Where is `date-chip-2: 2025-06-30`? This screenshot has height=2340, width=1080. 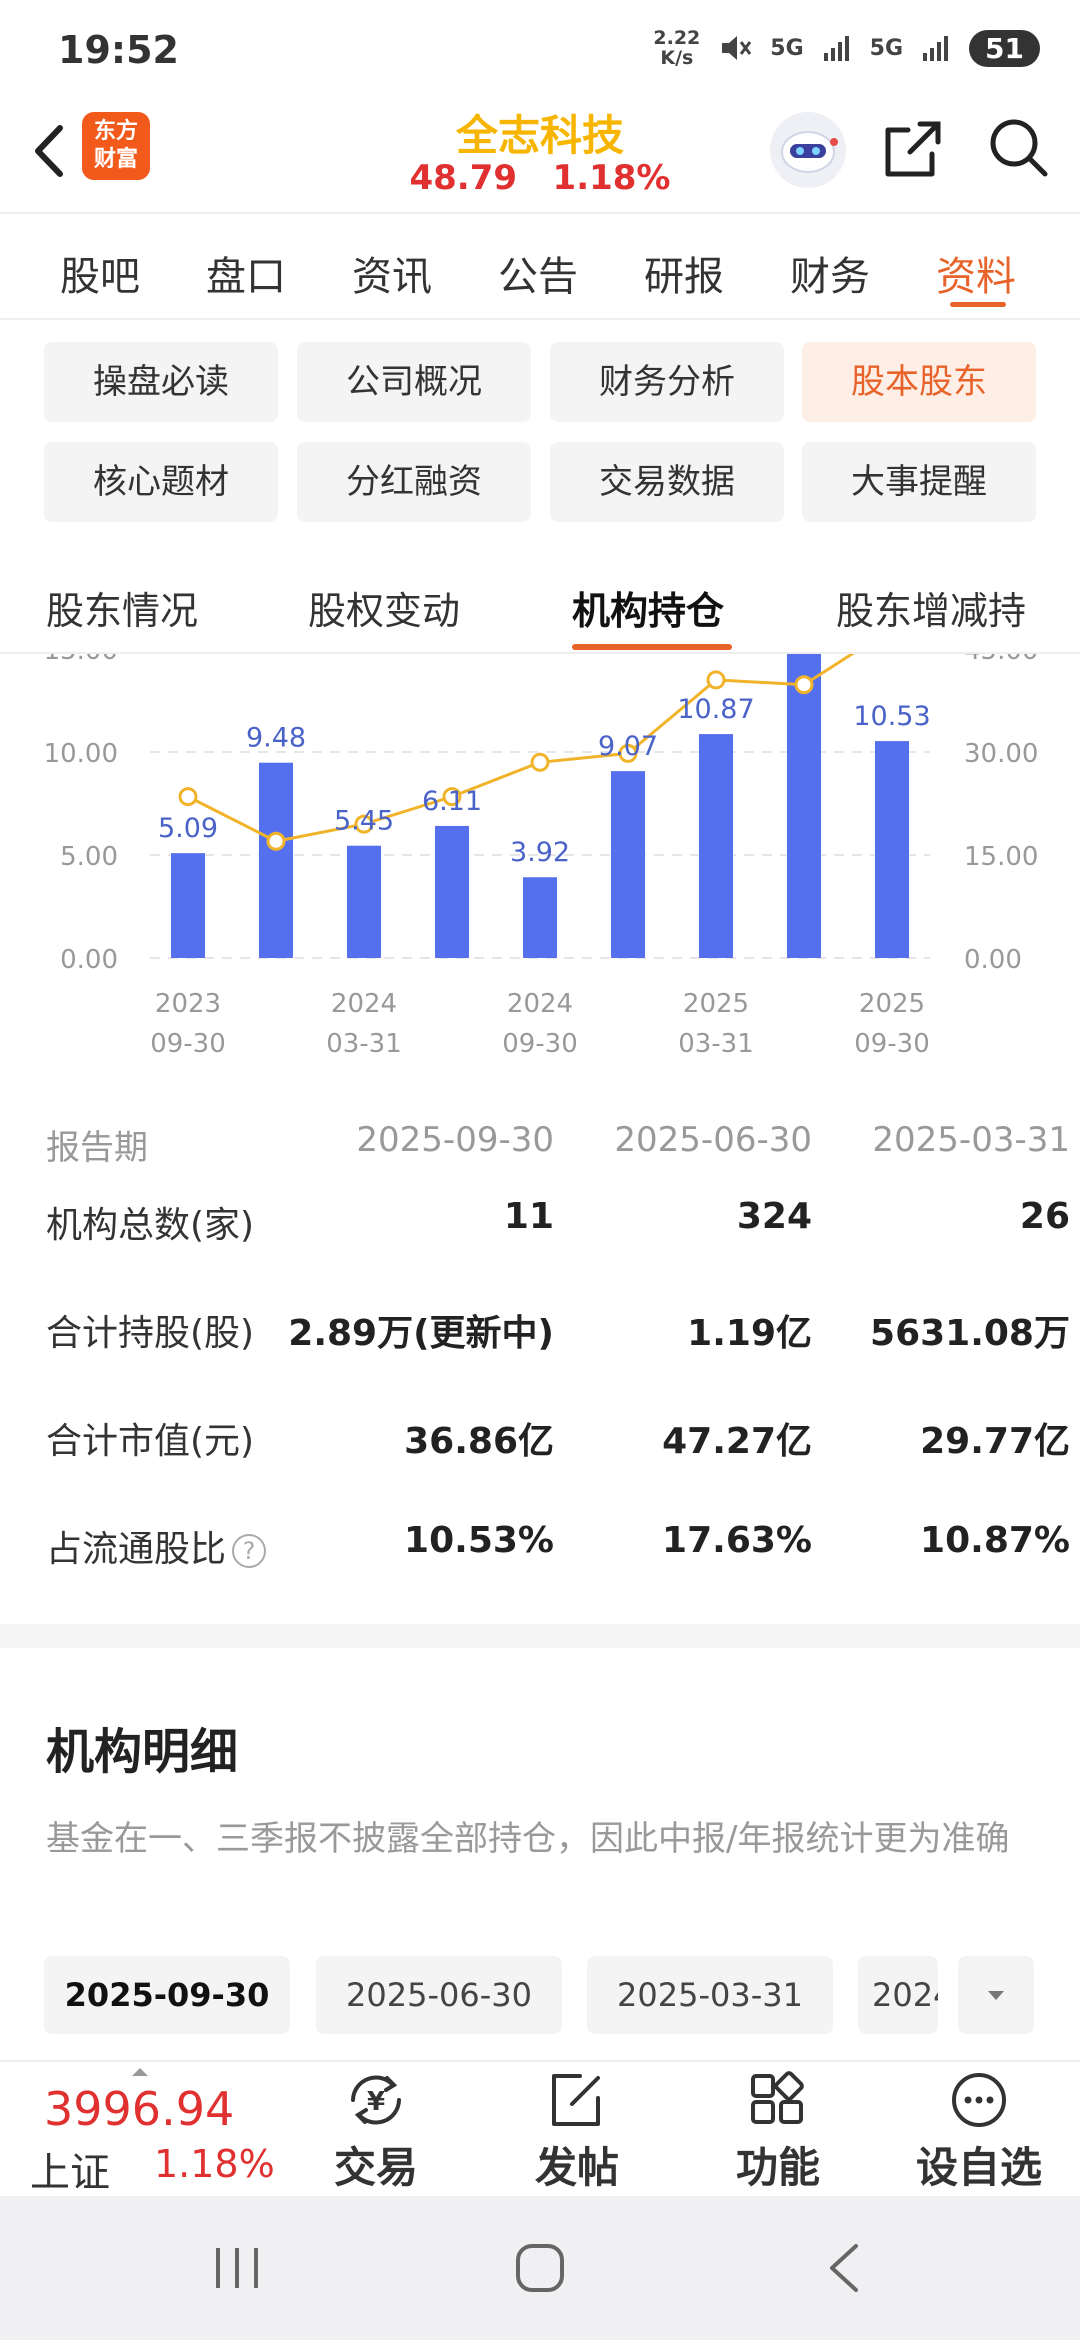
date-chip-2: 2025-06-30 is located at coordinates (439, 1995).